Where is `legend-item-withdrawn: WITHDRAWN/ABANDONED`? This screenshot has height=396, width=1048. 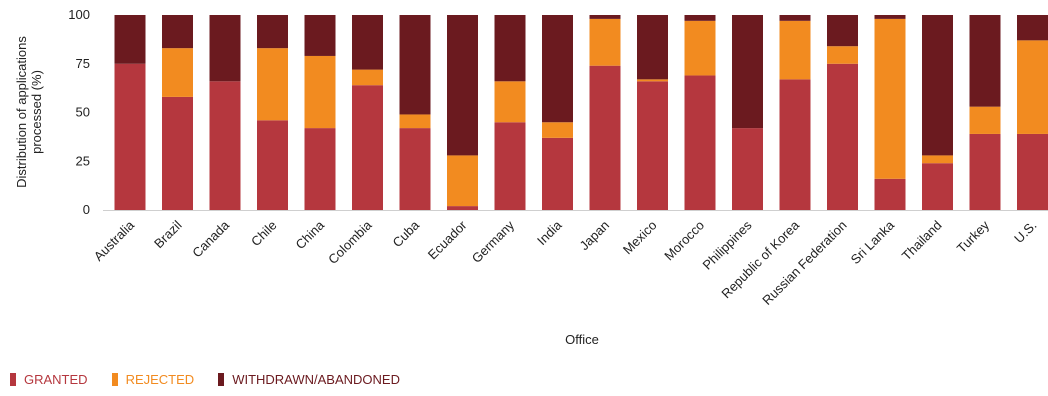
legend-item-withdrawn: WITHDRAWN/ABANDONED is located at coordinates (309, 379).